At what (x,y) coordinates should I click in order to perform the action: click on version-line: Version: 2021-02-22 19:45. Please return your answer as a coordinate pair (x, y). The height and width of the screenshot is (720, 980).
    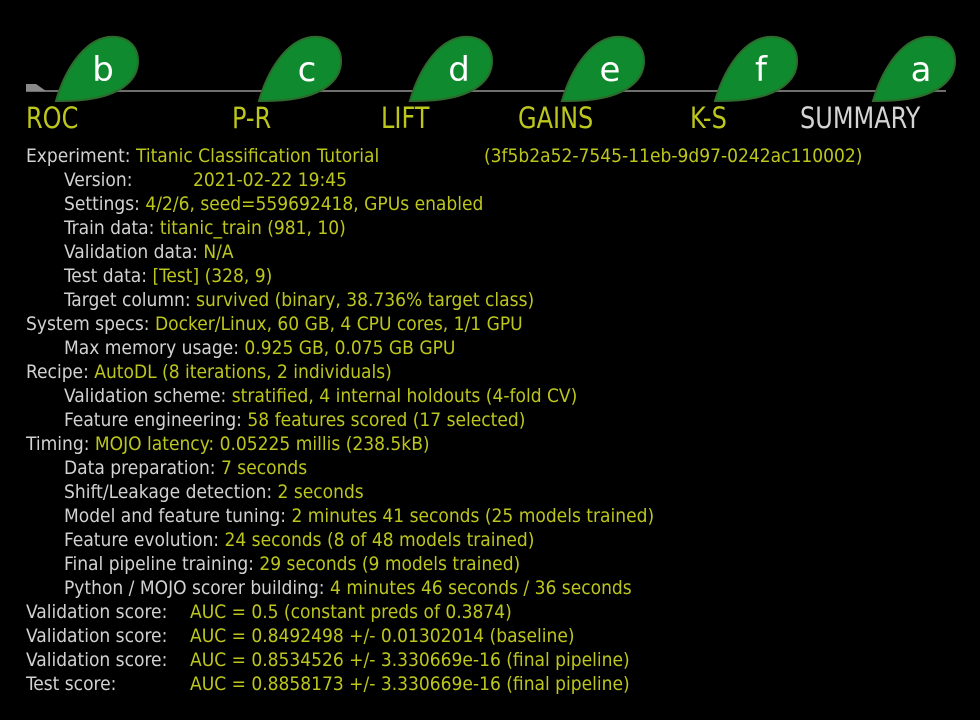
    Looking at the image, I should click on (496, 180).